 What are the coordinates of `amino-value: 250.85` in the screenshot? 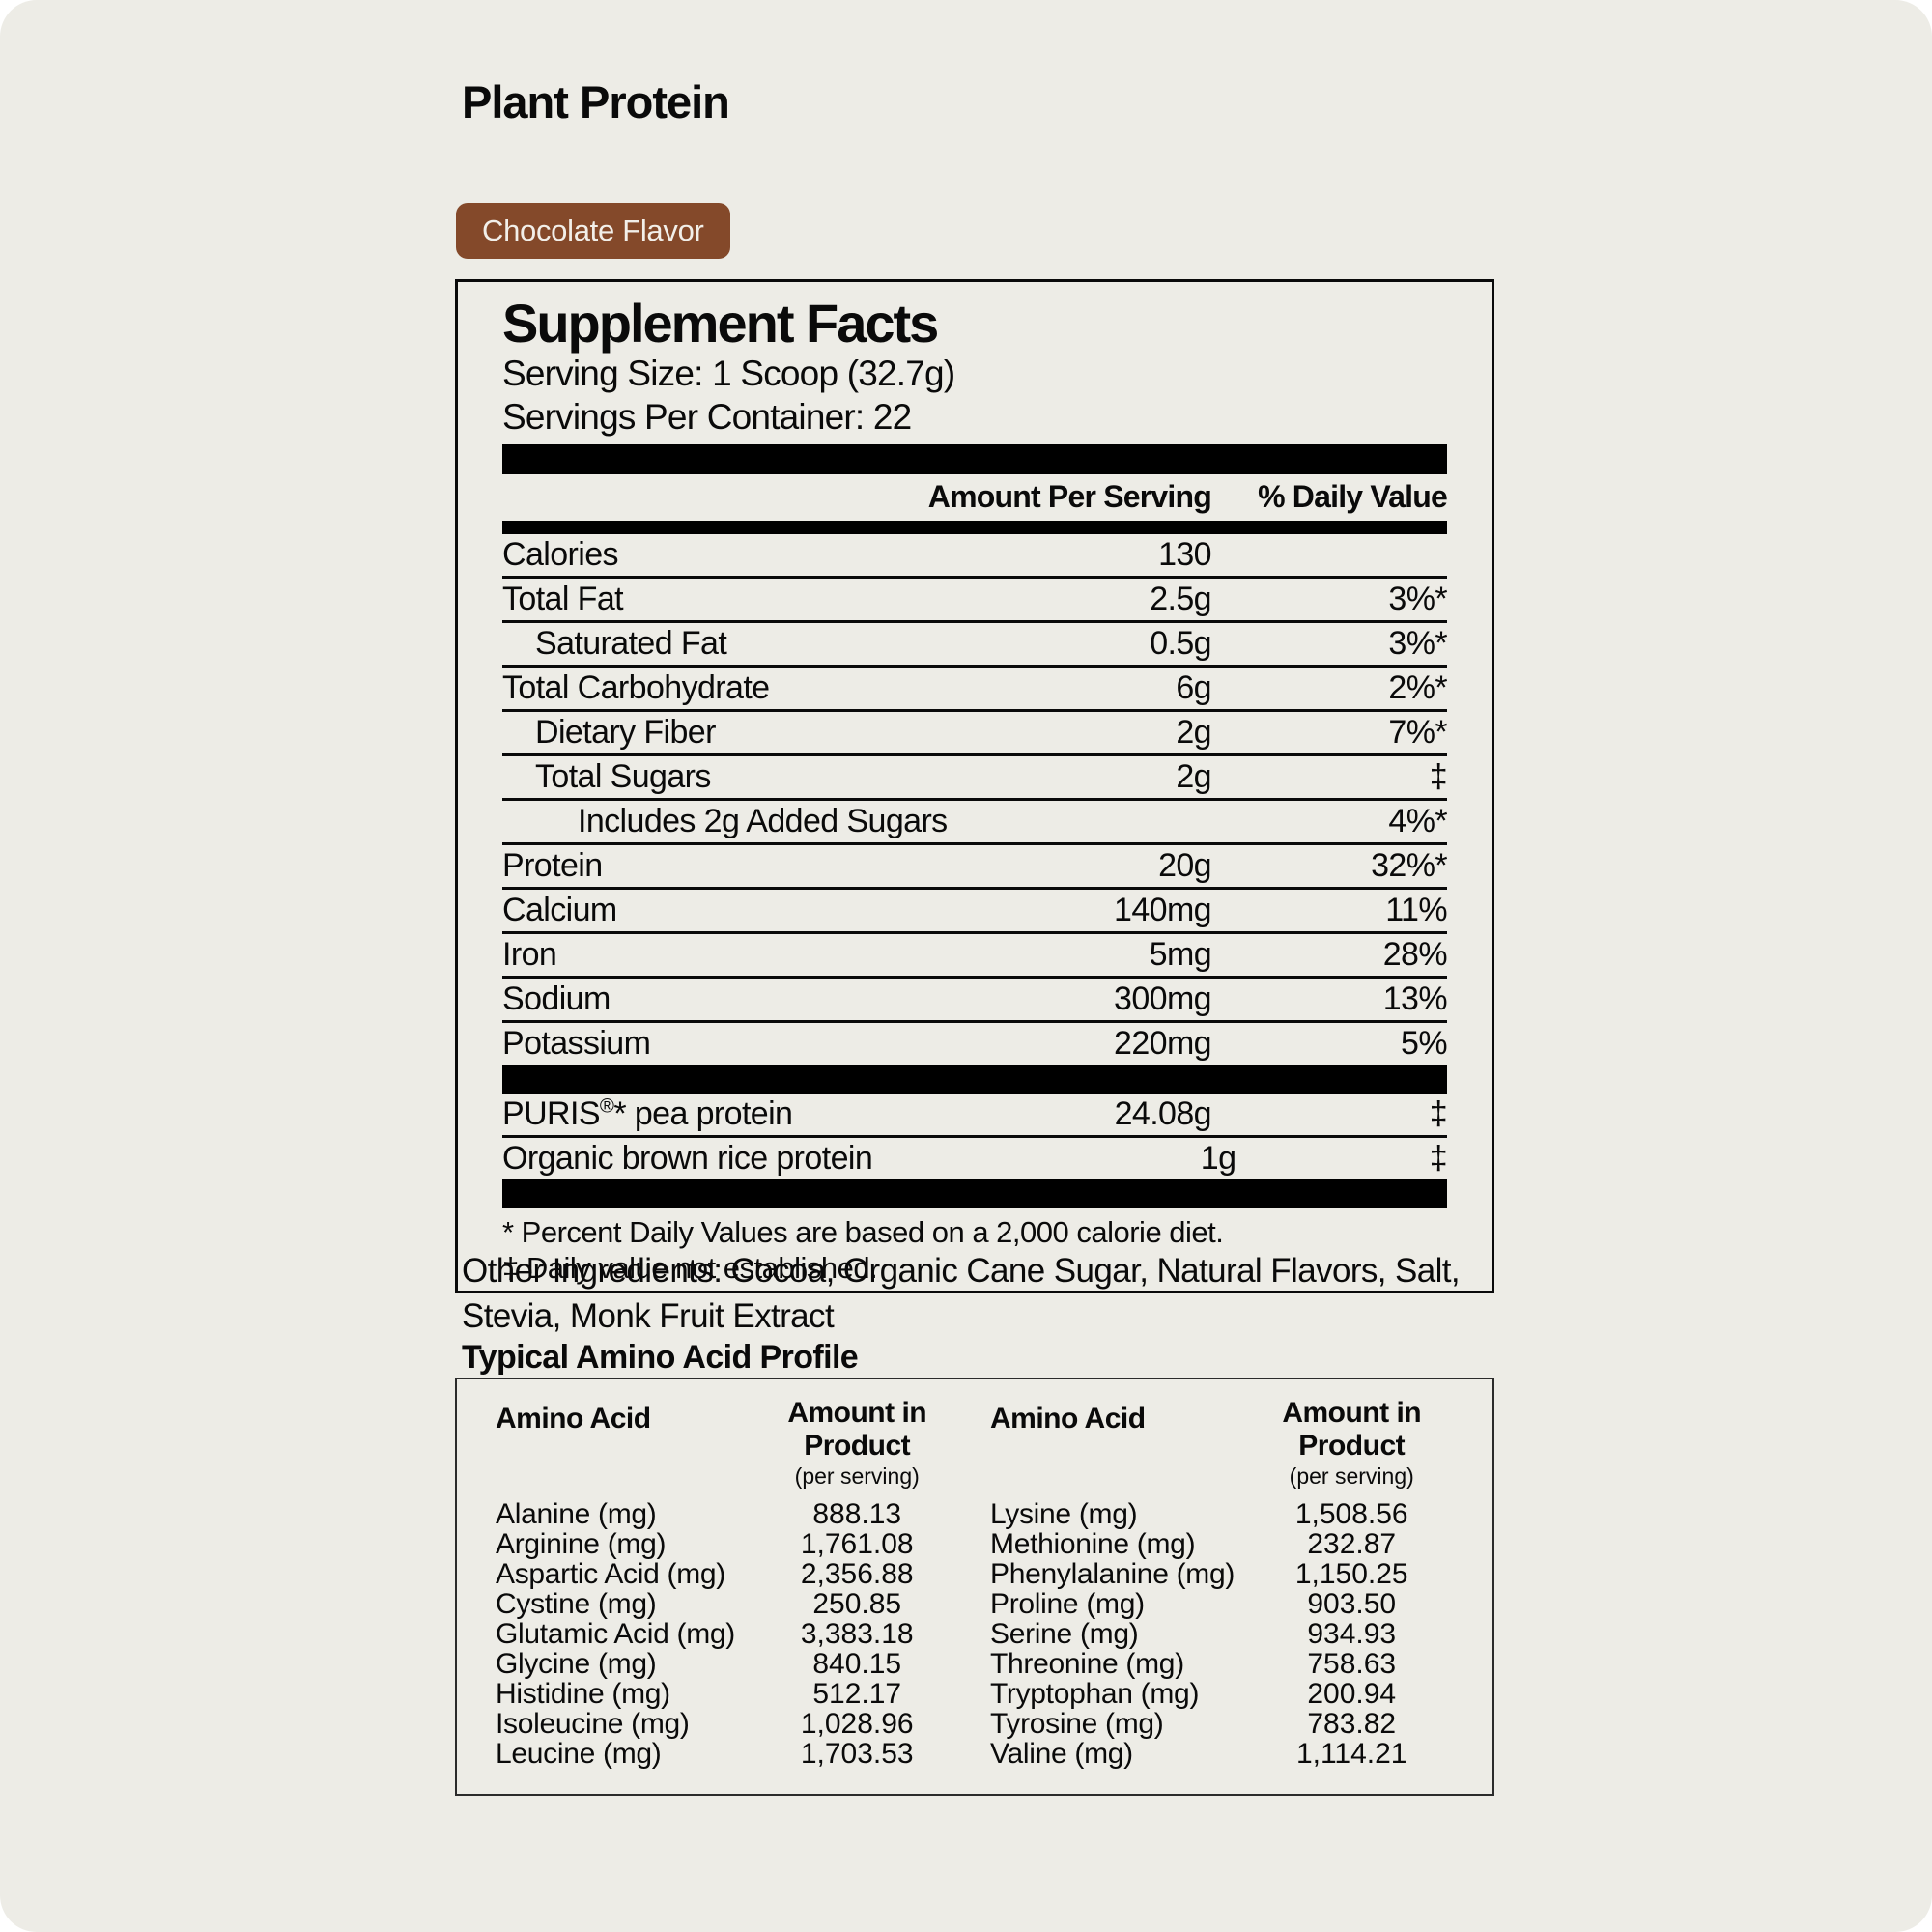 It's located at (857, 1604).